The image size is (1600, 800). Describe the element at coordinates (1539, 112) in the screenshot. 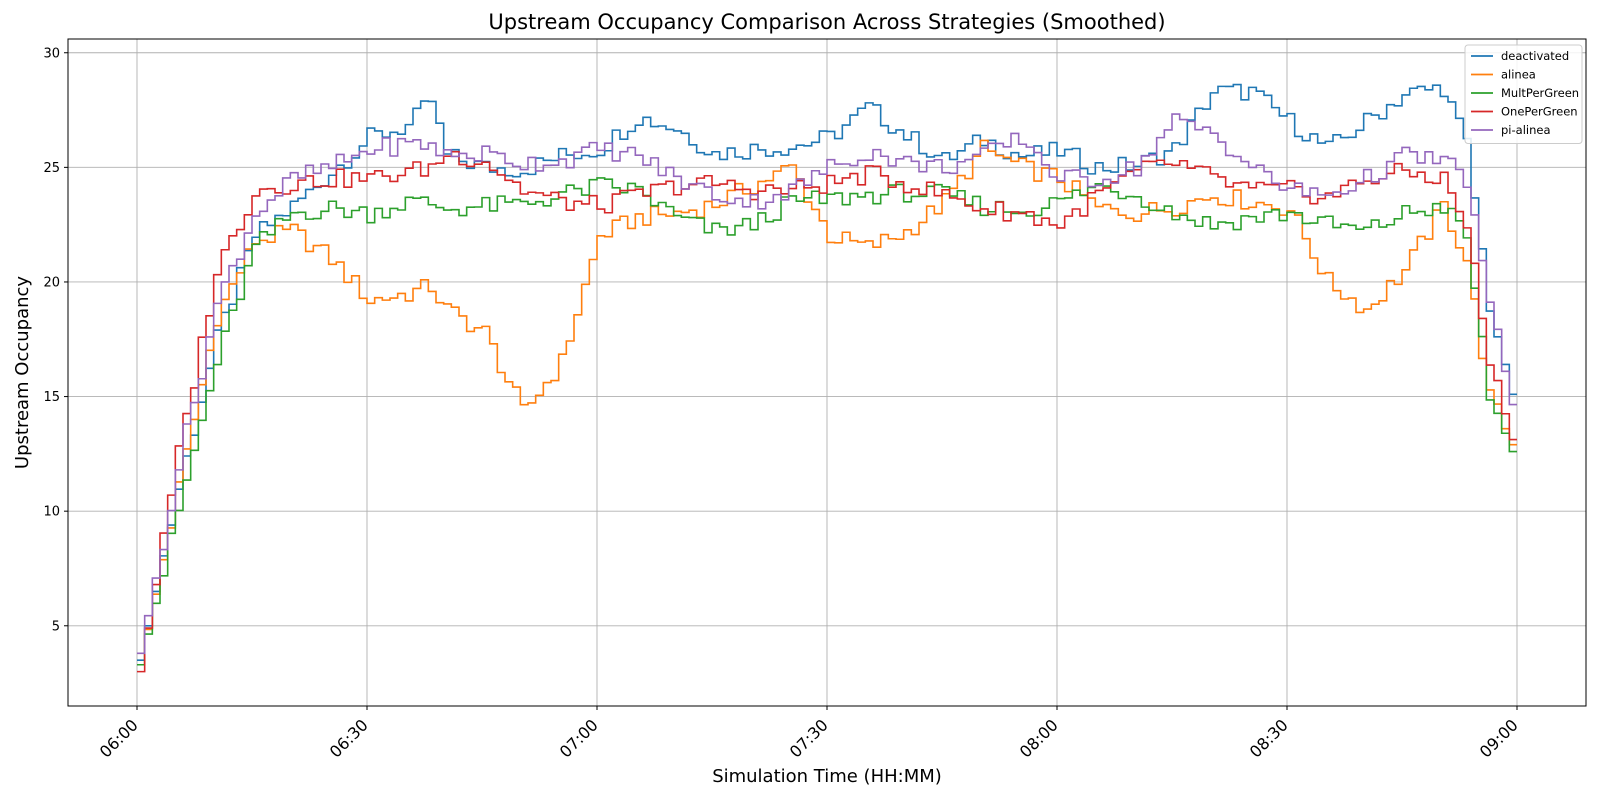

I see `legend-label-OnePerGreen: OnePerGreen` at that location.